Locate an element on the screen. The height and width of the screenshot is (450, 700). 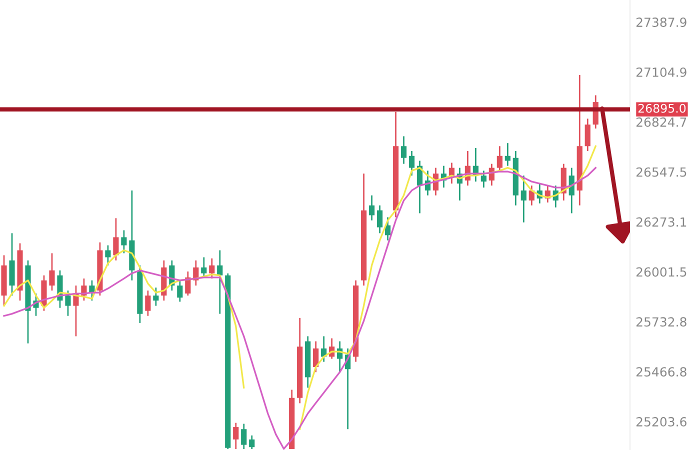
y-tick-label: 27387.9 is located at coordinates (661, 23).